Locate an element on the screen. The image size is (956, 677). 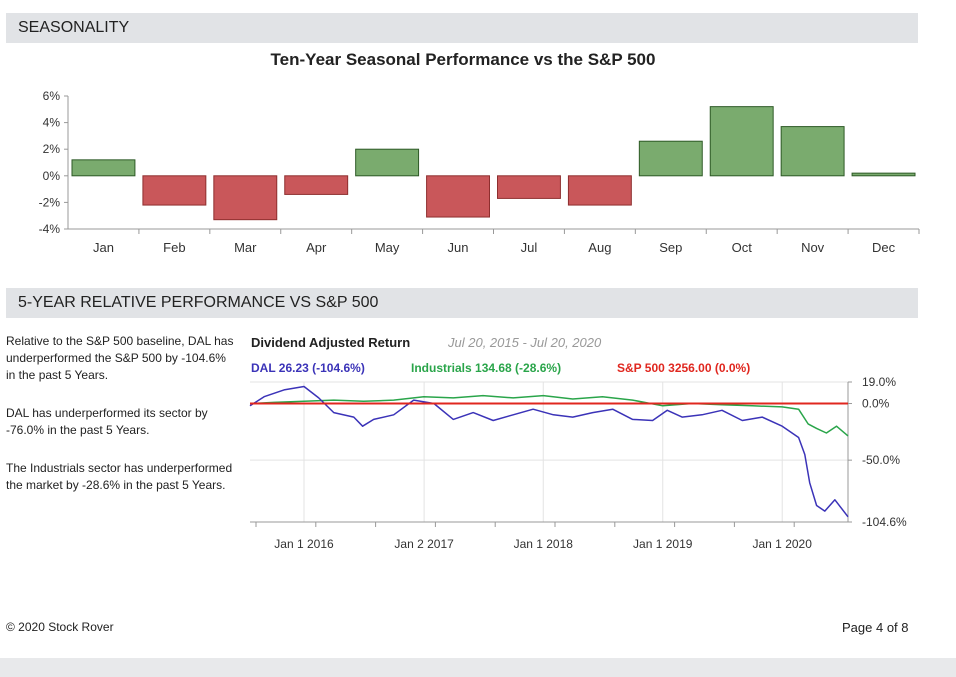
bar-x-tick-label: Jun is located at coordinates (458, 247).